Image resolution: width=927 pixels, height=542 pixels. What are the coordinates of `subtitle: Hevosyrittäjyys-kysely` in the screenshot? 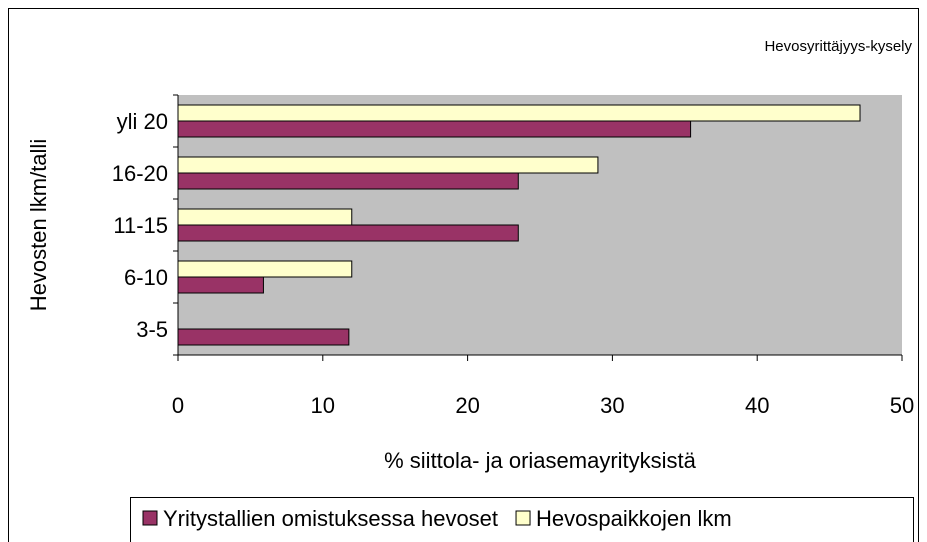 It's located at (838, 46).